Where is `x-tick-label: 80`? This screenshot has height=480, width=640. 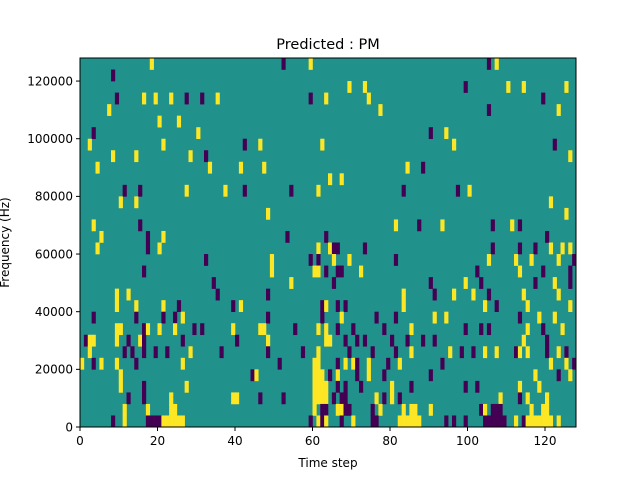 x-tick-label: 80 is located at coordinates (389, 441).